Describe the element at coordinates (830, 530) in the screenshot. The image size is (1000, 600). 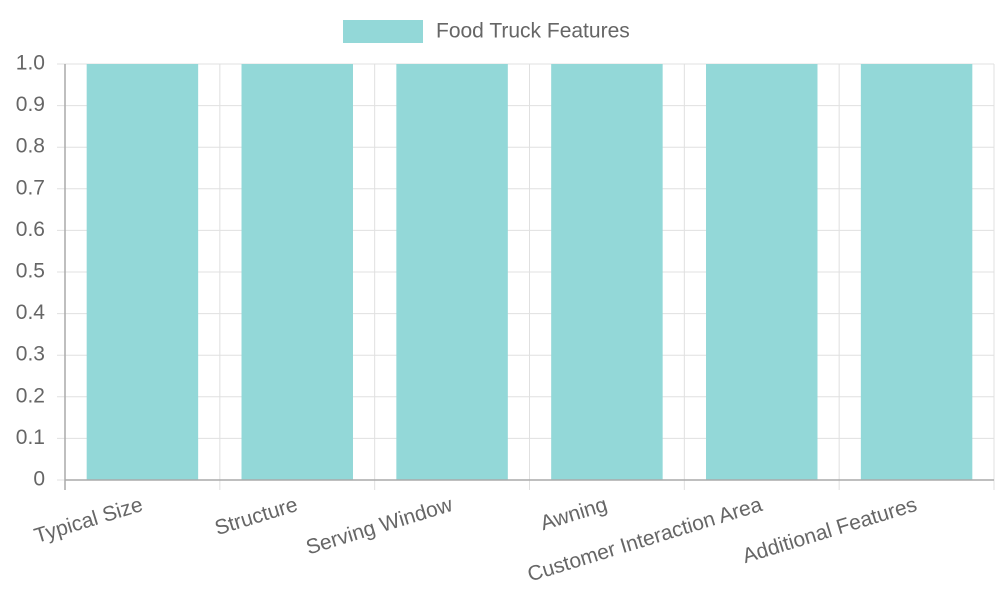
I see `x-tick-label: Additional Features` at that location.